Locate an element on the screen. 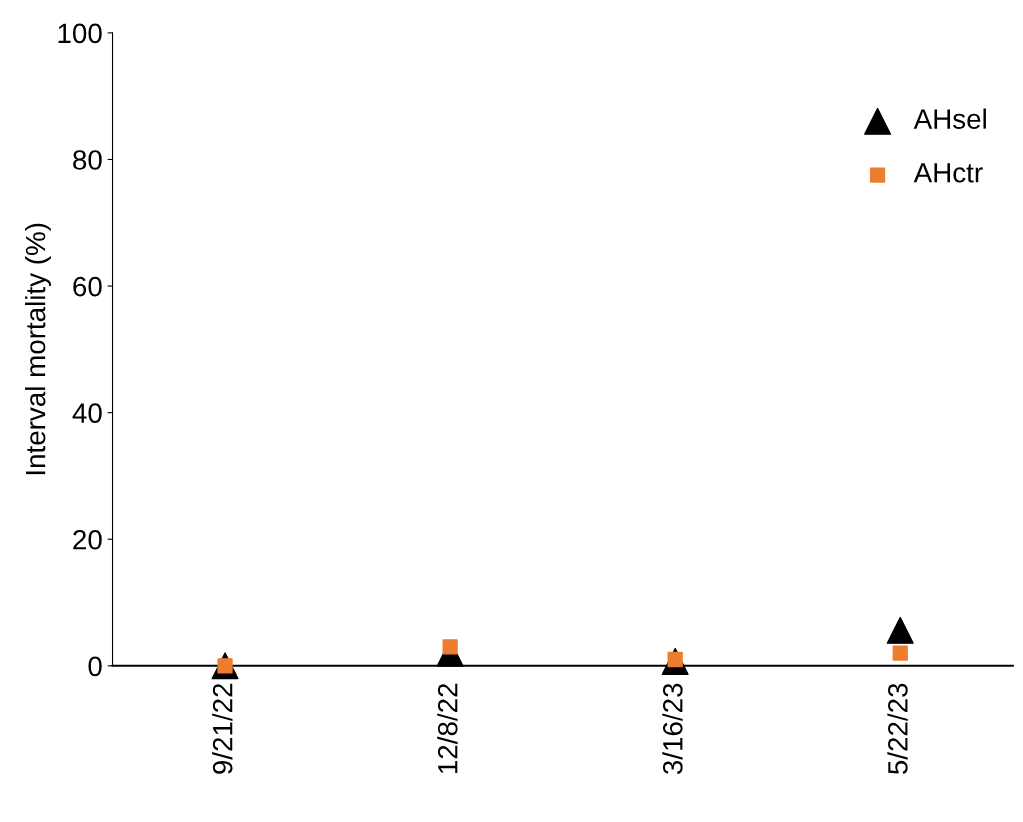  y-tick-label: 20 is located at coordinates (87, 539).